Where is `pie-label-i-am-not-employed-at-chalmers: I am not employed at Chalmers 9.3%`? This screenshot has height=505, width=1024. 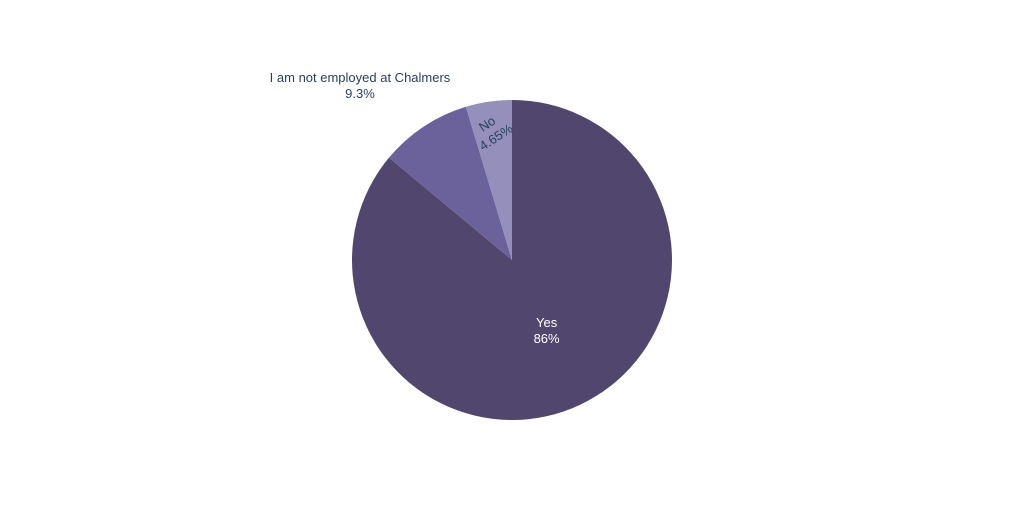 pie-label-i-am-not-employed-at-chalmers: I am not employed at Chalmers 9.3% is located at coordinates (360, 85).